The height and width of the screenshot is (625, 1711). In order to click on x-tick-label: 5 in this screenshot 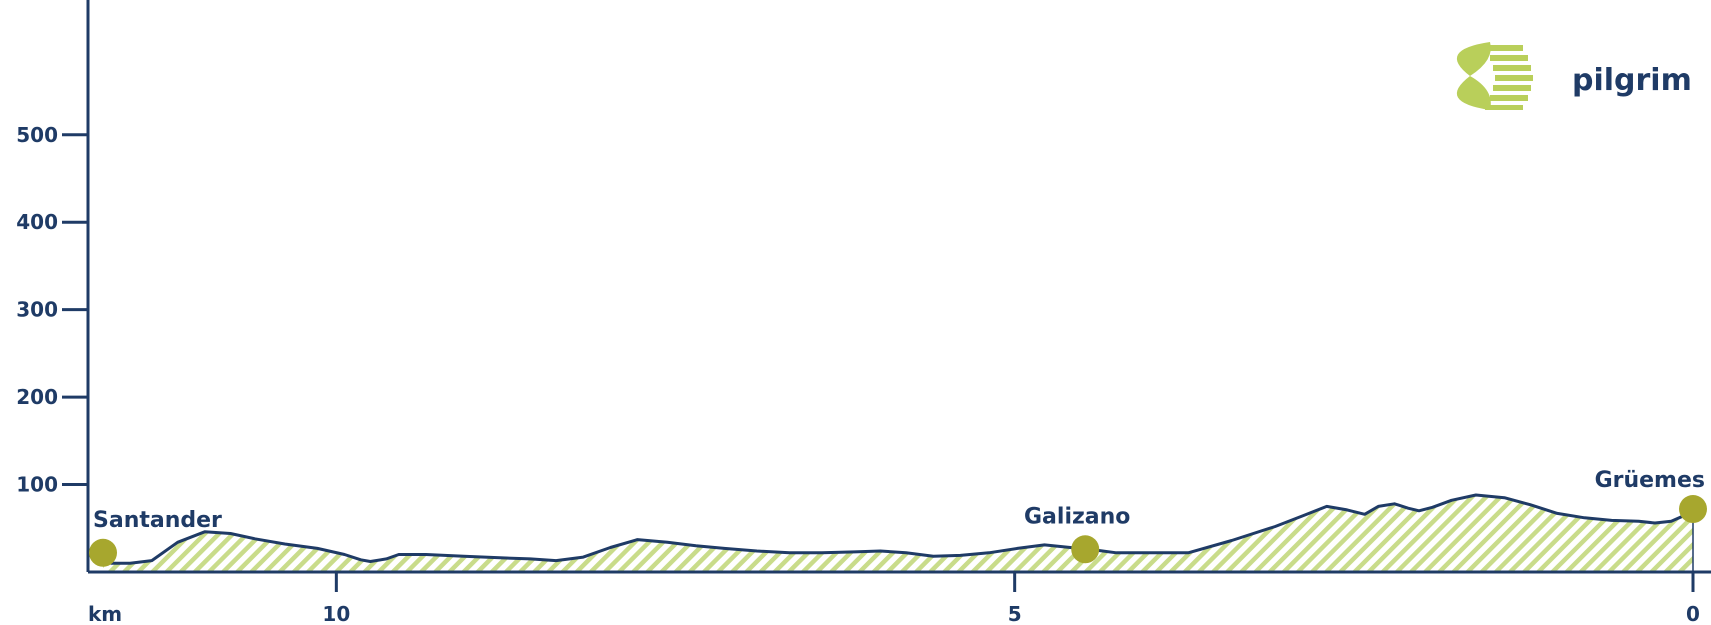, I will do `click(1015, 613)`.